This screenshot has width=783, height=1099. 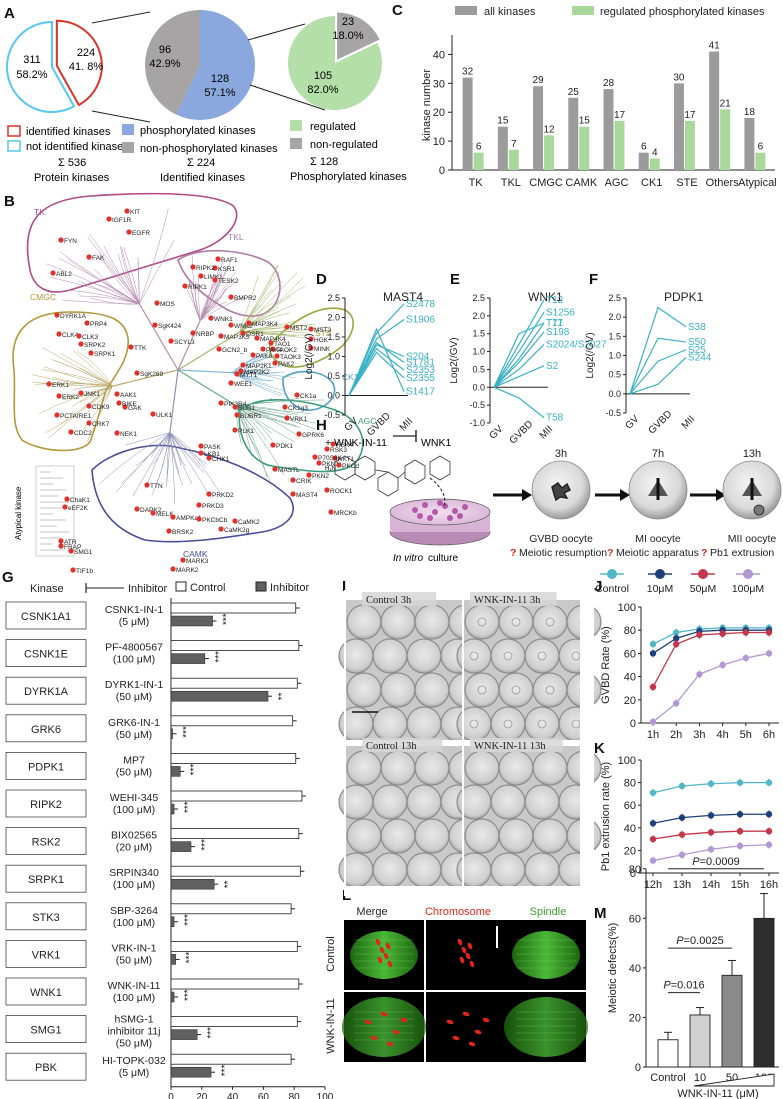 I want to click on l-header: Merge, so click(x=371, y=912).